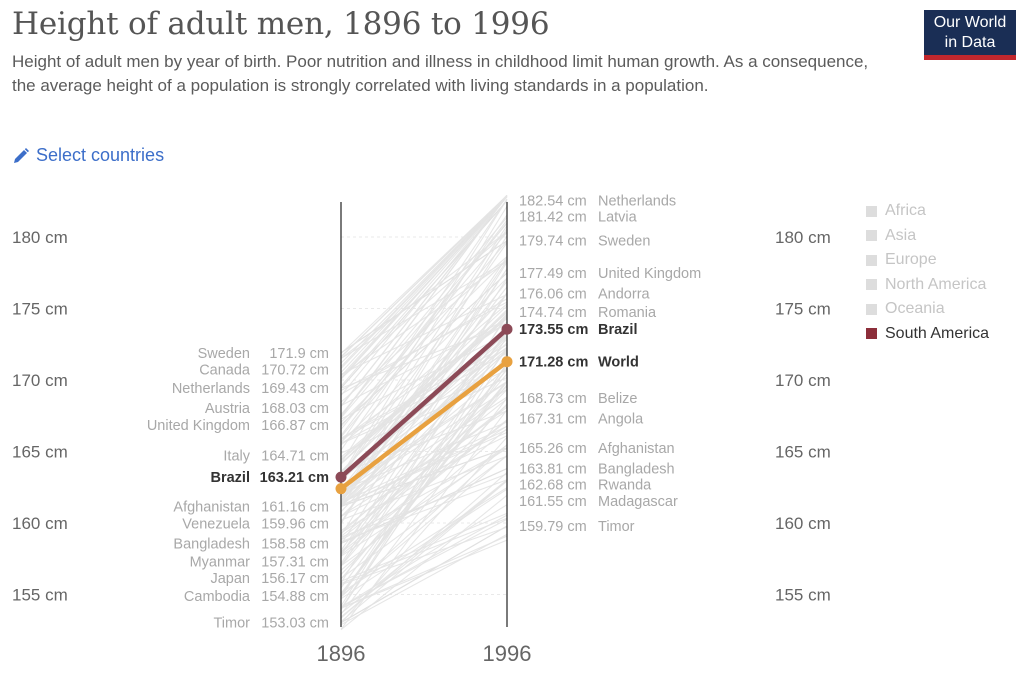  I want to click on legend-label: Africa, so click(905, 211).